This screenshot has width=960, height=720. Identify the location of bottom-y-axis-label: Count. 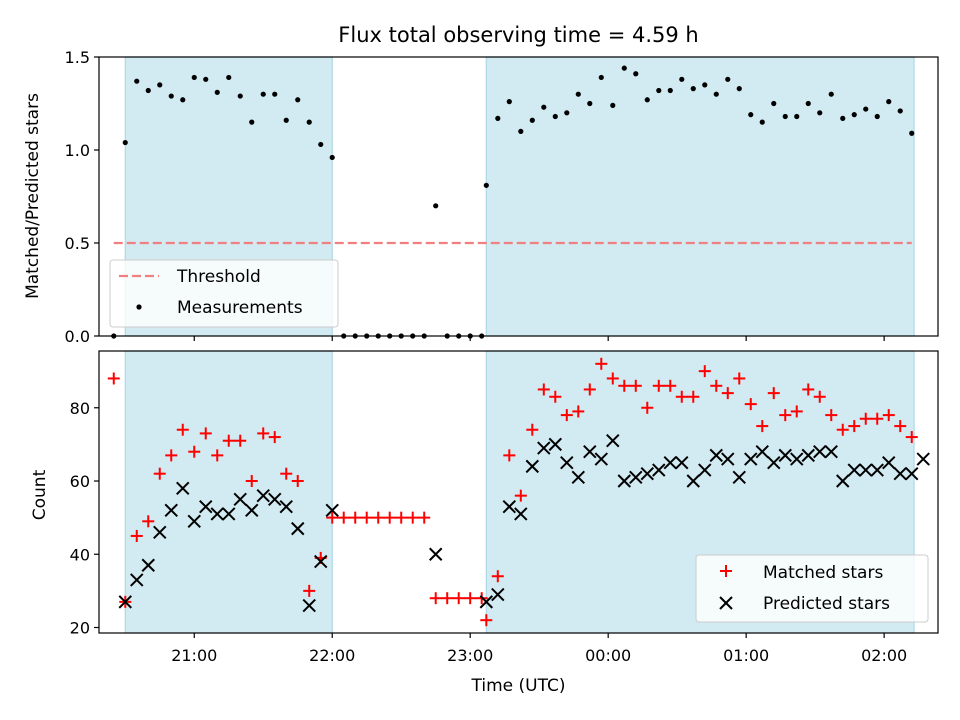
(40, 494).